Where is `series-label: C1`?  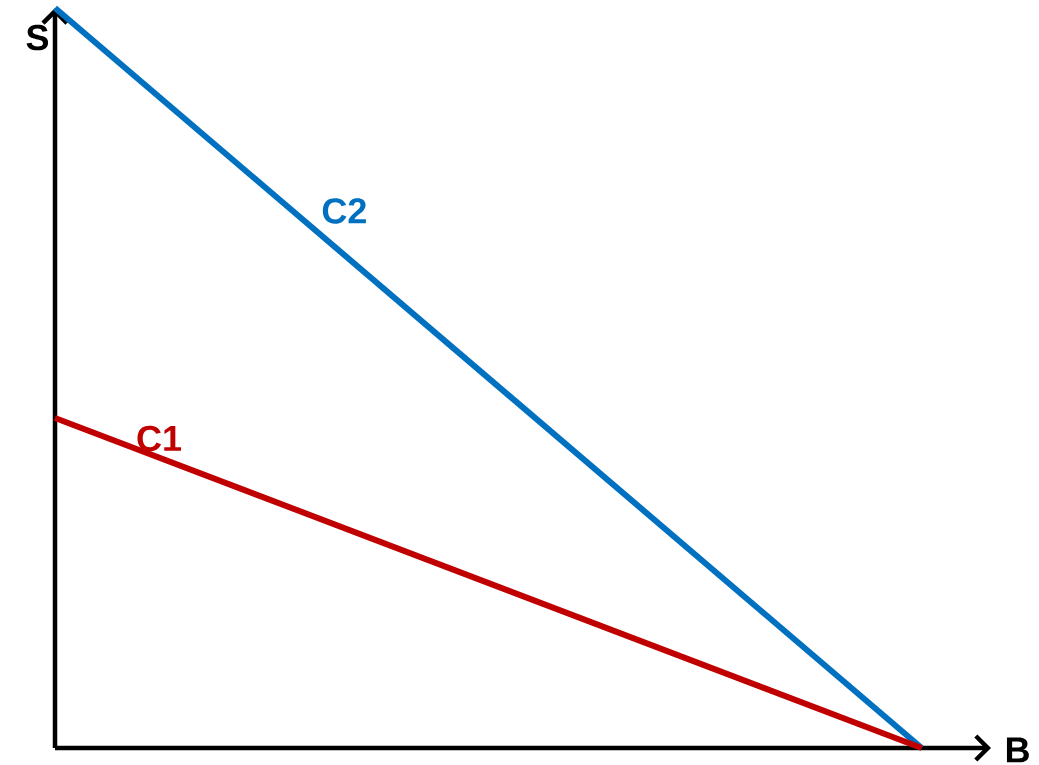
series-label: C1 is located at coordinates (159, 438).